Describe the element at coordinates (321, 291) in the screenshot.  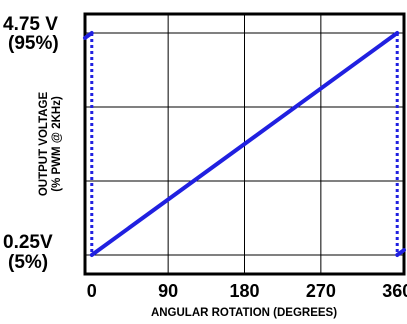
I see `x-tick-label: 270` at that location.